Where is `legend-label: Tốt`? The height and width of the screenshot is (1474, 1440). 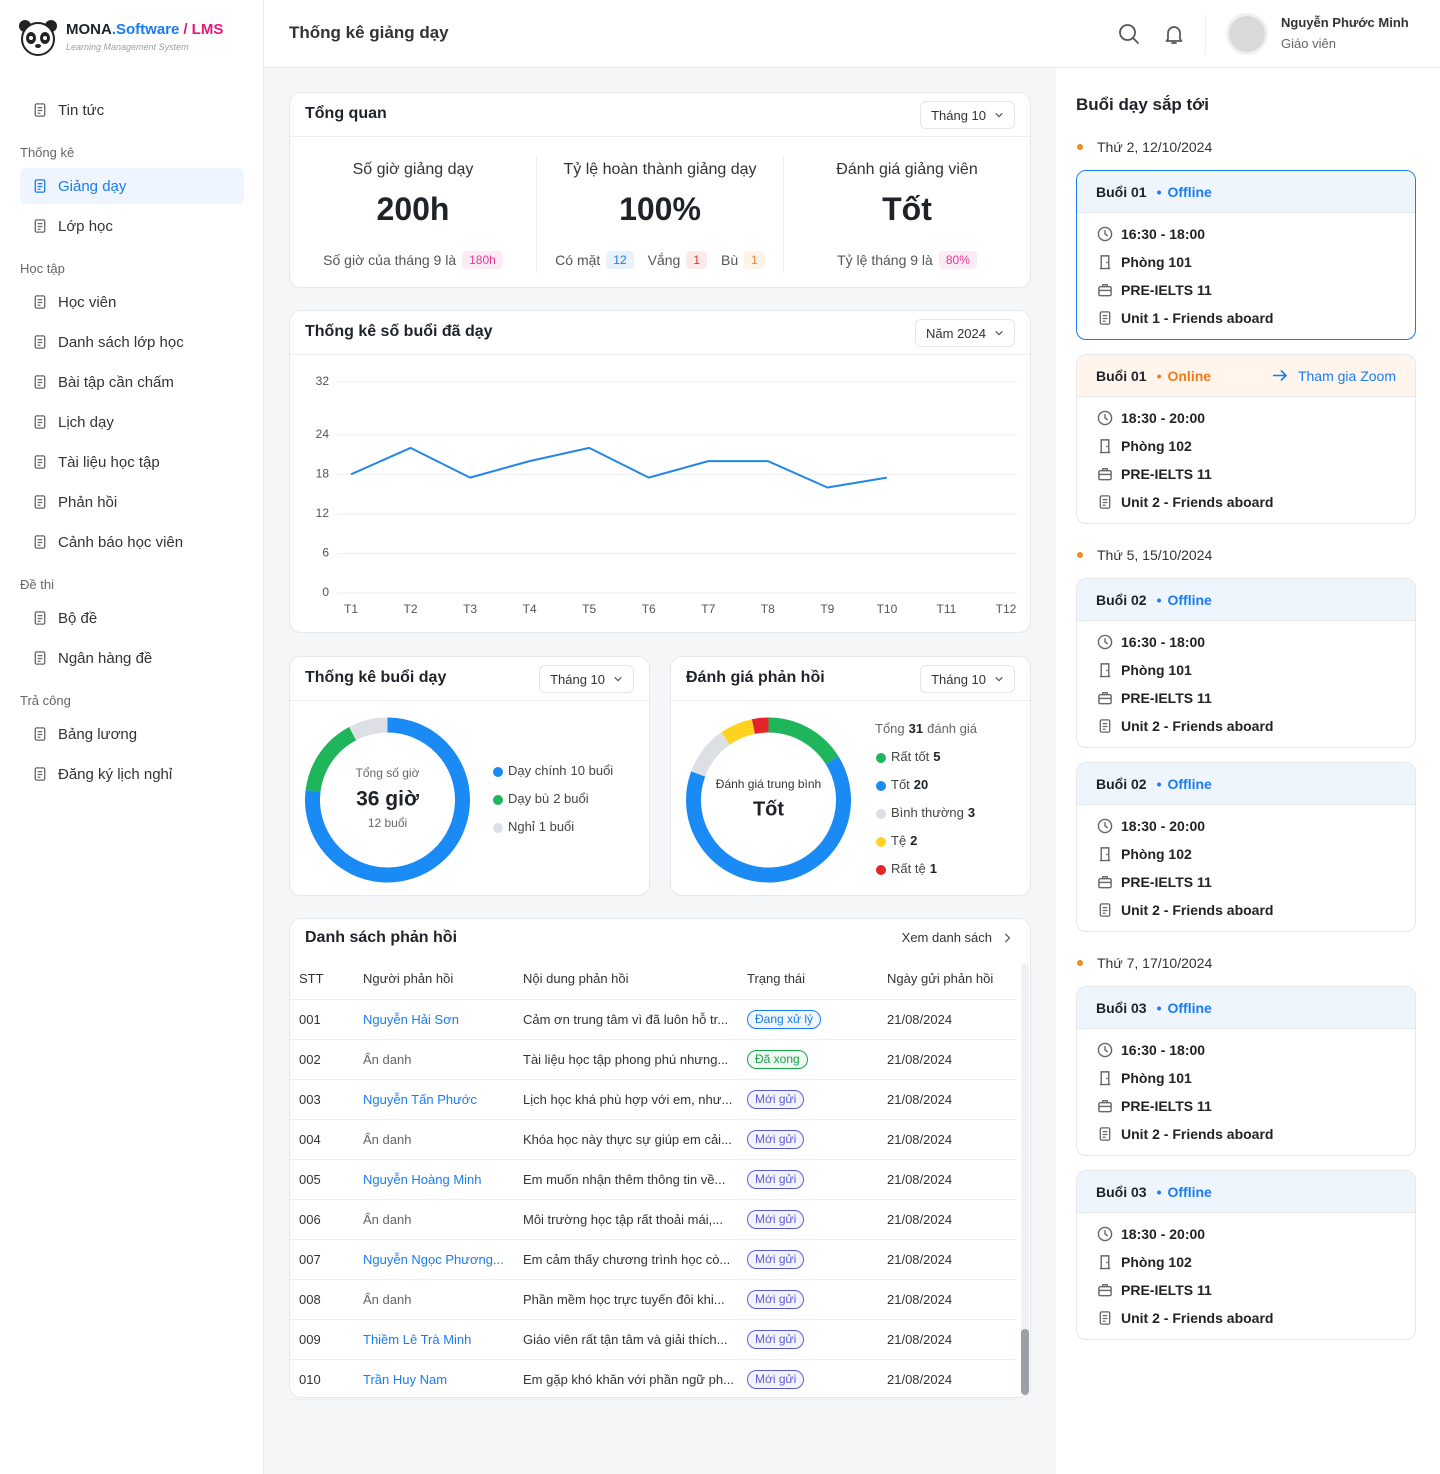 legend-label: Tốt is located at coordinates (900, 784).